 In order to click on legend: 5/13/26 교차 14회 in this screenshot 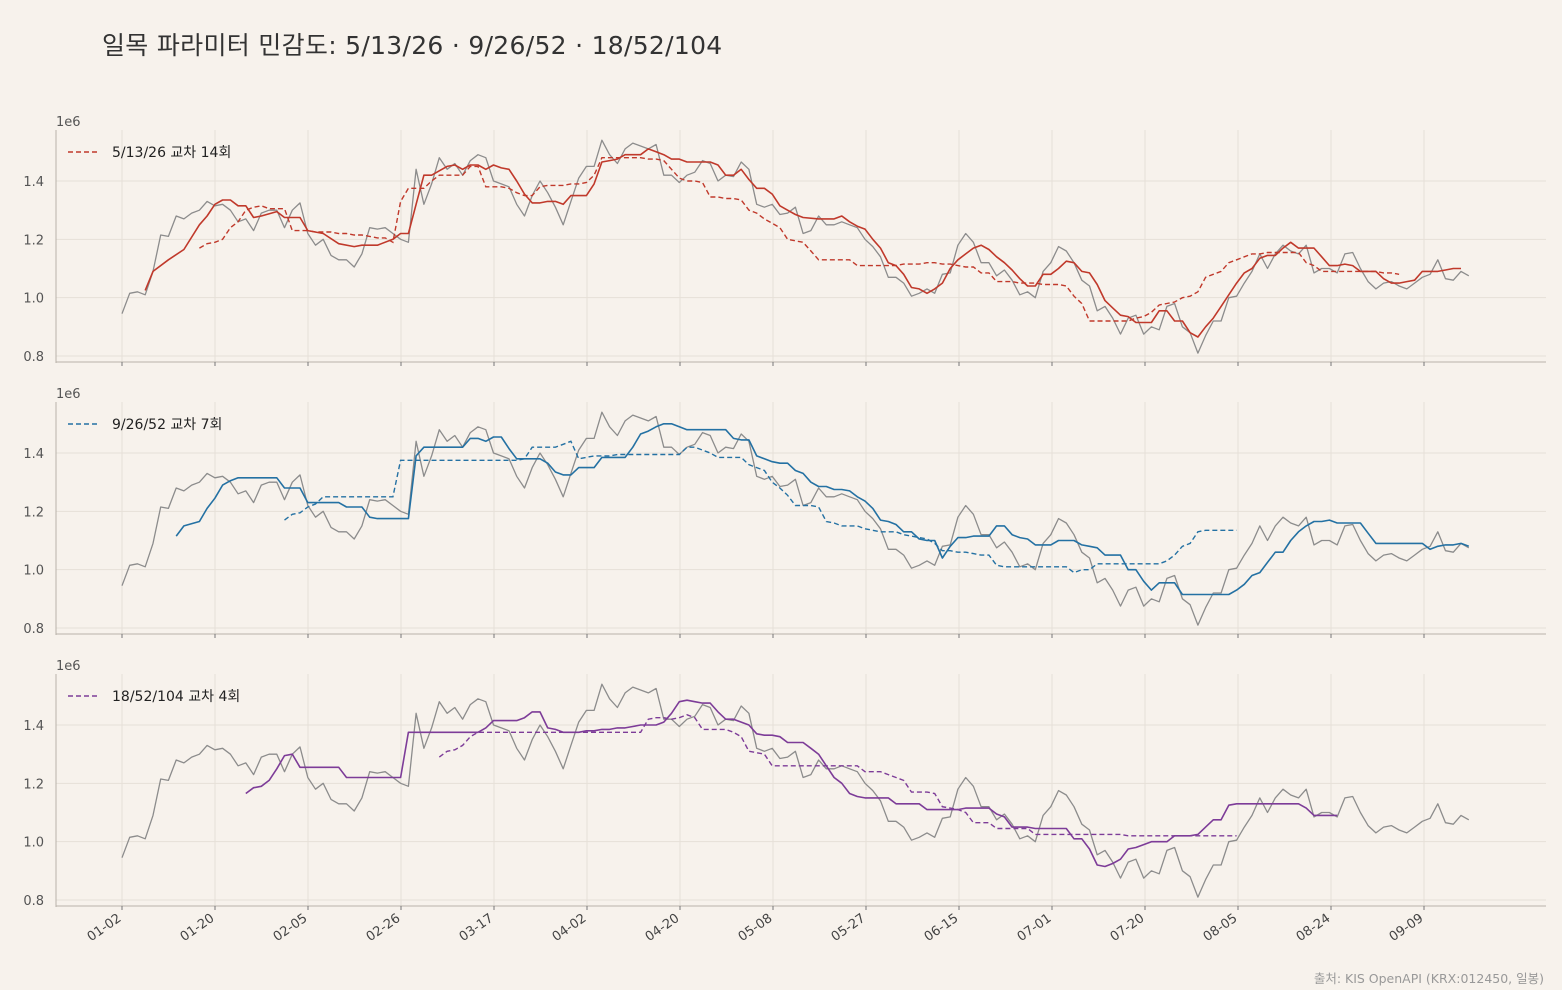, I will do `click(149, 153)`.